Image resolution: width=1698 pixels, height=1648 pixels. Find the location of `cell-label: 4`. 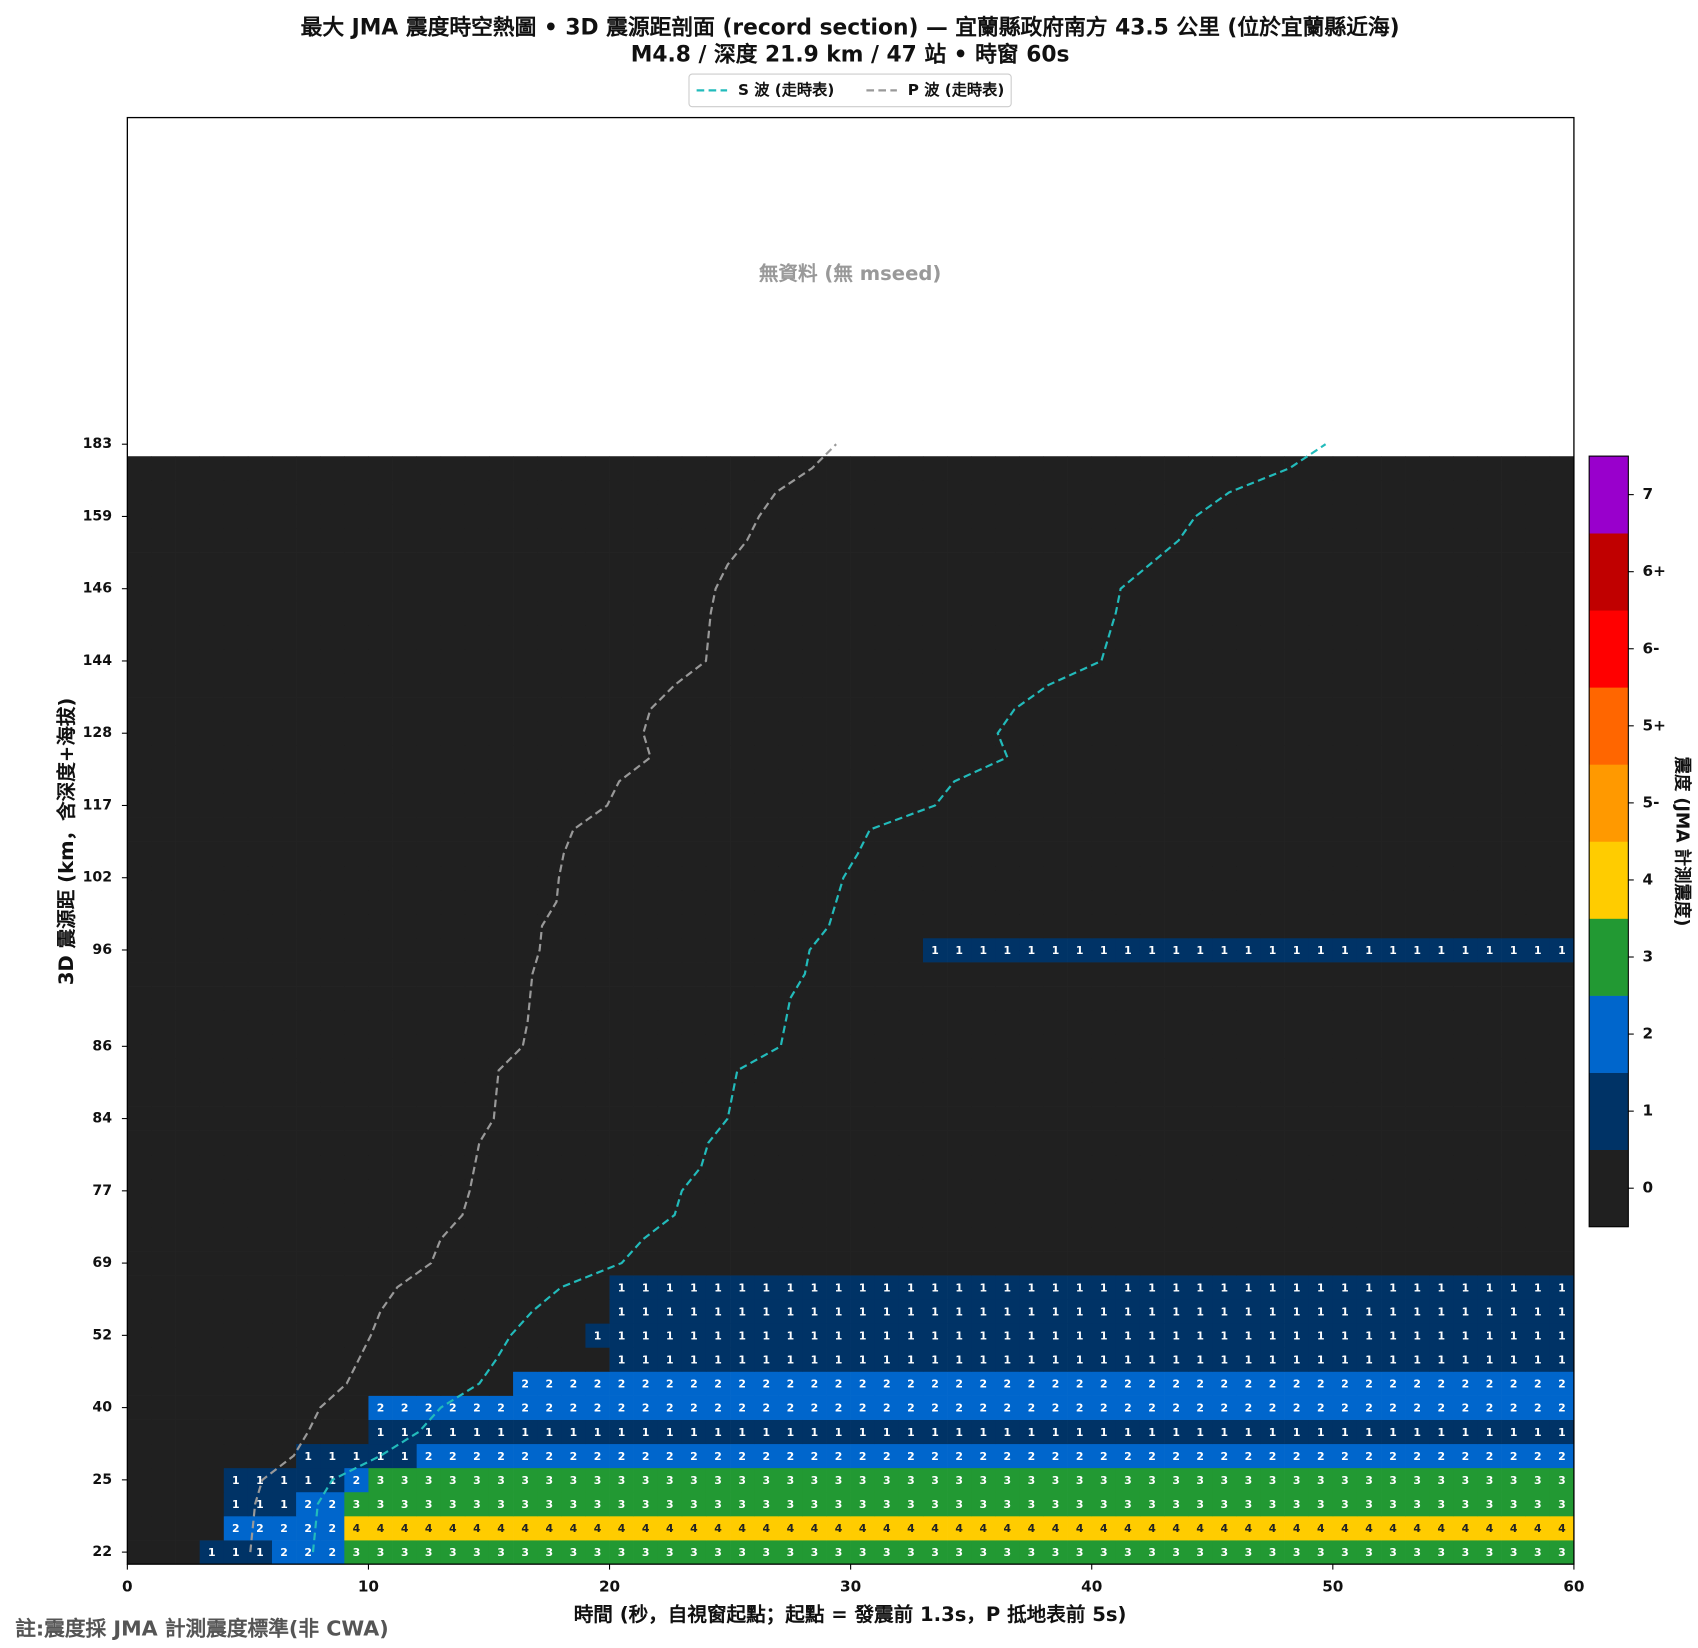

cell-label: 4 is located at coordinates (646, 1528).